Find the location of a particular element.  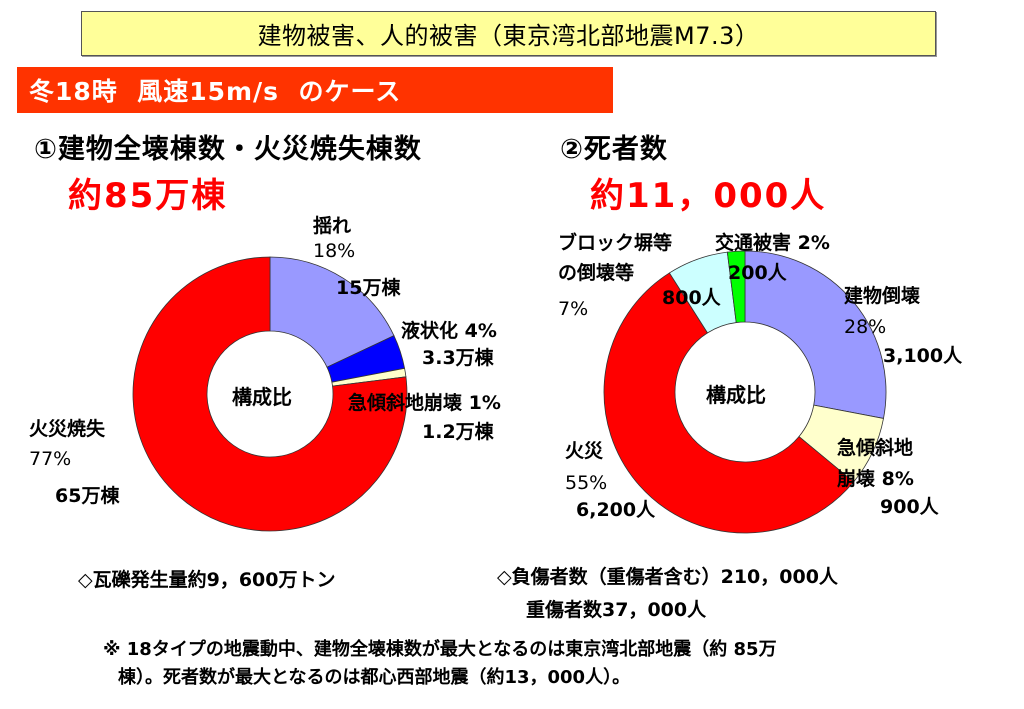

injured-note: ◇負傷者数（重傷者含む）210，000人 is located at coordinates (667, 577).